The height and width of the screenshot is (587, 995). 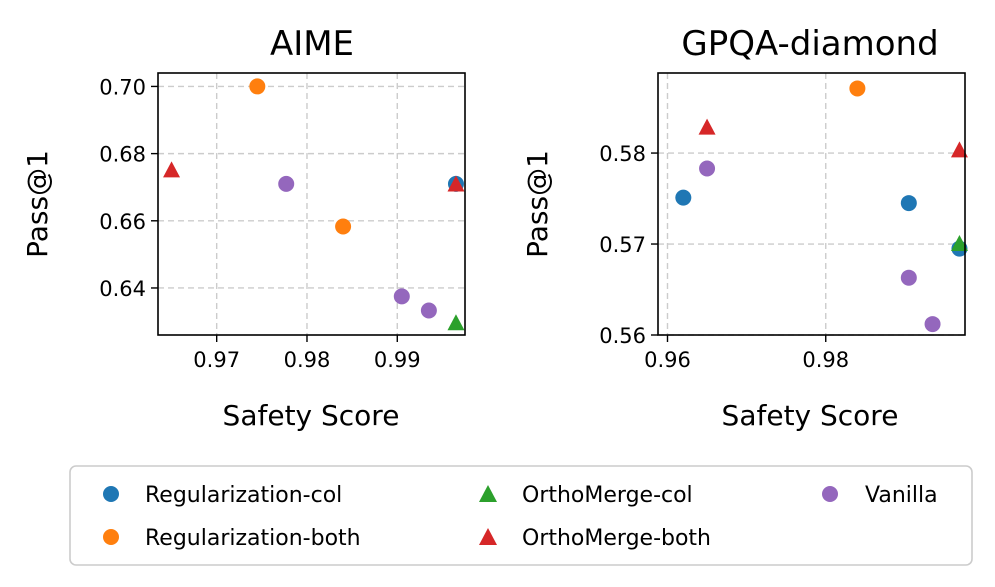 What do you see at coordinates (243, 495) in the screenshot?
I see `legend-label-regularization-col: Regularization-col` at bounding box center [243, 495].